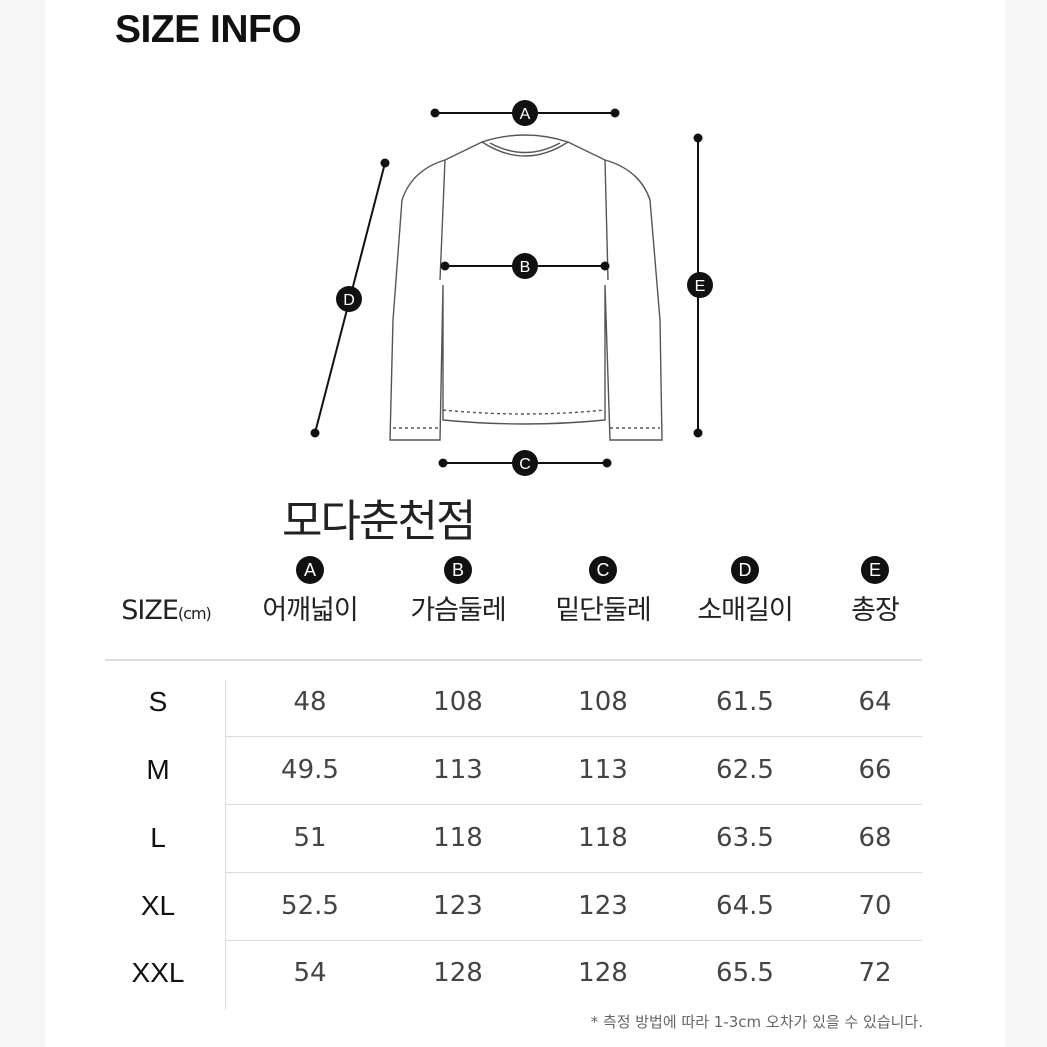 The height and width of the screenshot is (1047, 1047). What do you see at coordinates (875, 702) in the screenshot?
I see `table-cell: 64` at bounding box center [875, 702].